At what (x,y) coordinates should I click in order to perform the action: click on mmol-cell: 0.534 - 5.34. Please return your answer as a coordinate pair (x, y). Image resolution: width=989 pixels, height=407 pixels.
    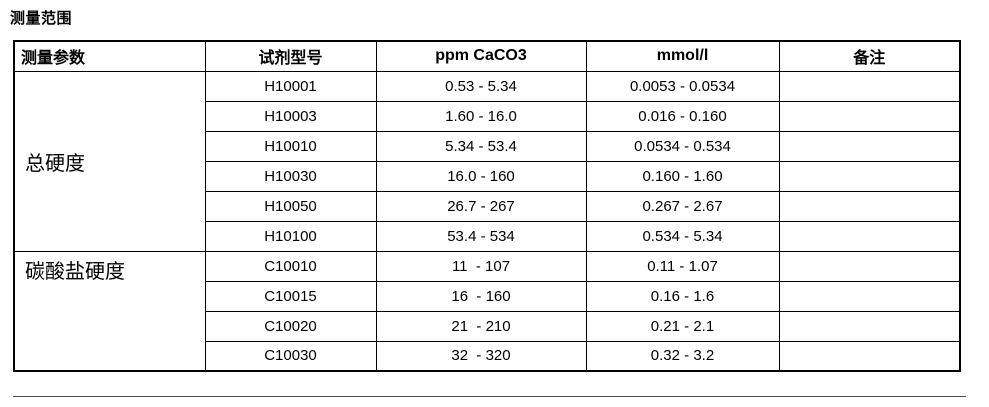
    Looking at the image, I should click on (682, 236).